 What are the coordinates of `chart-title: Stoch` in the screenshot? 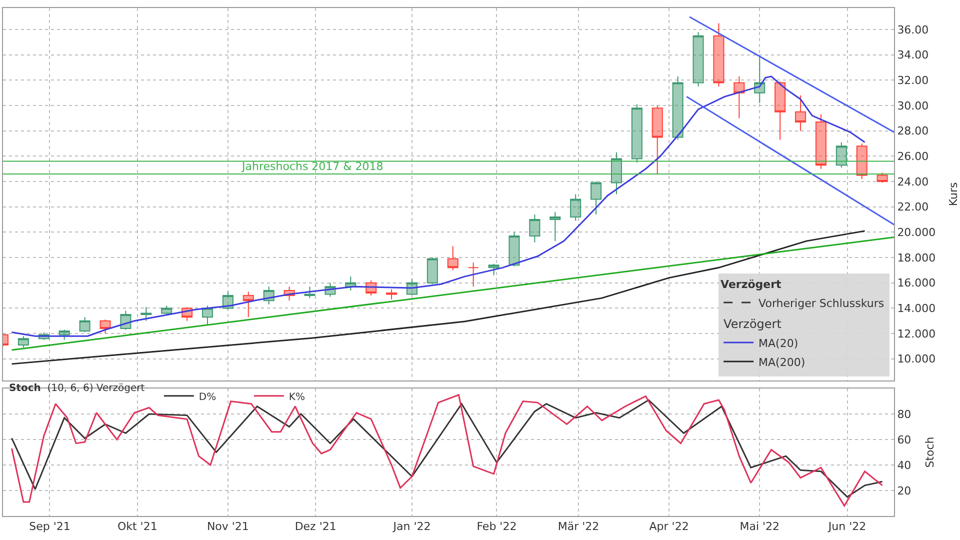 It's located at (25, 388).